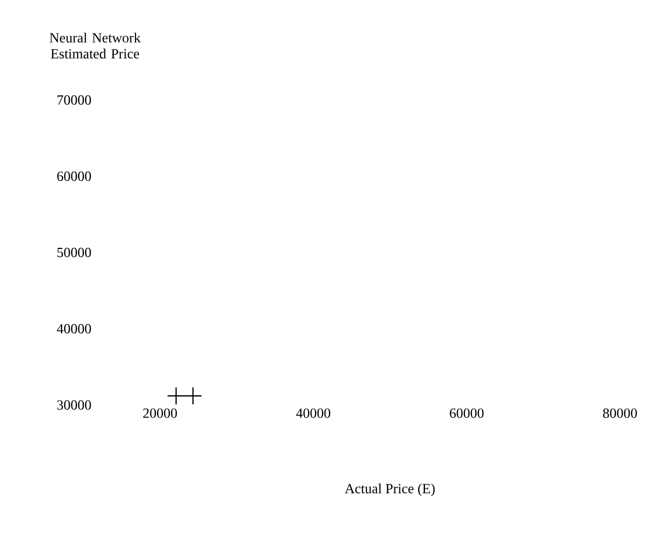  What do you see at coordinates (620, 413) in the screenshot?
I see `x-tick-label: 80000` at bounding box center [620, 413].